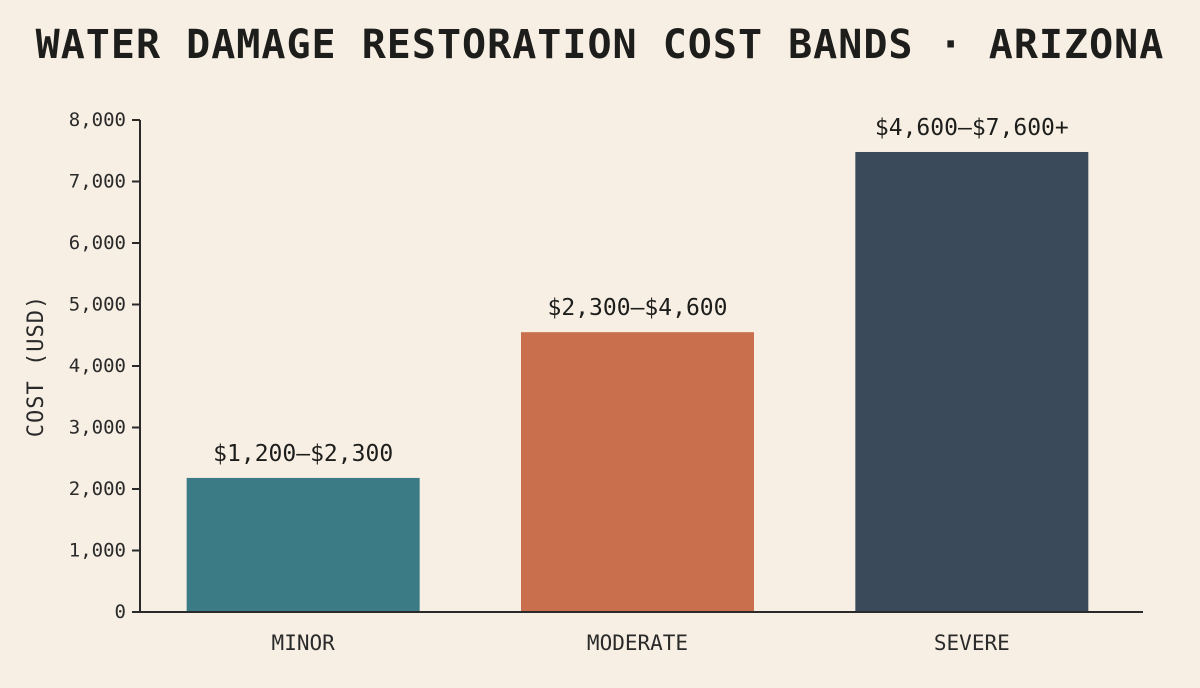  I want to click on y-axis-title: COST (USD), so click(36, 366).